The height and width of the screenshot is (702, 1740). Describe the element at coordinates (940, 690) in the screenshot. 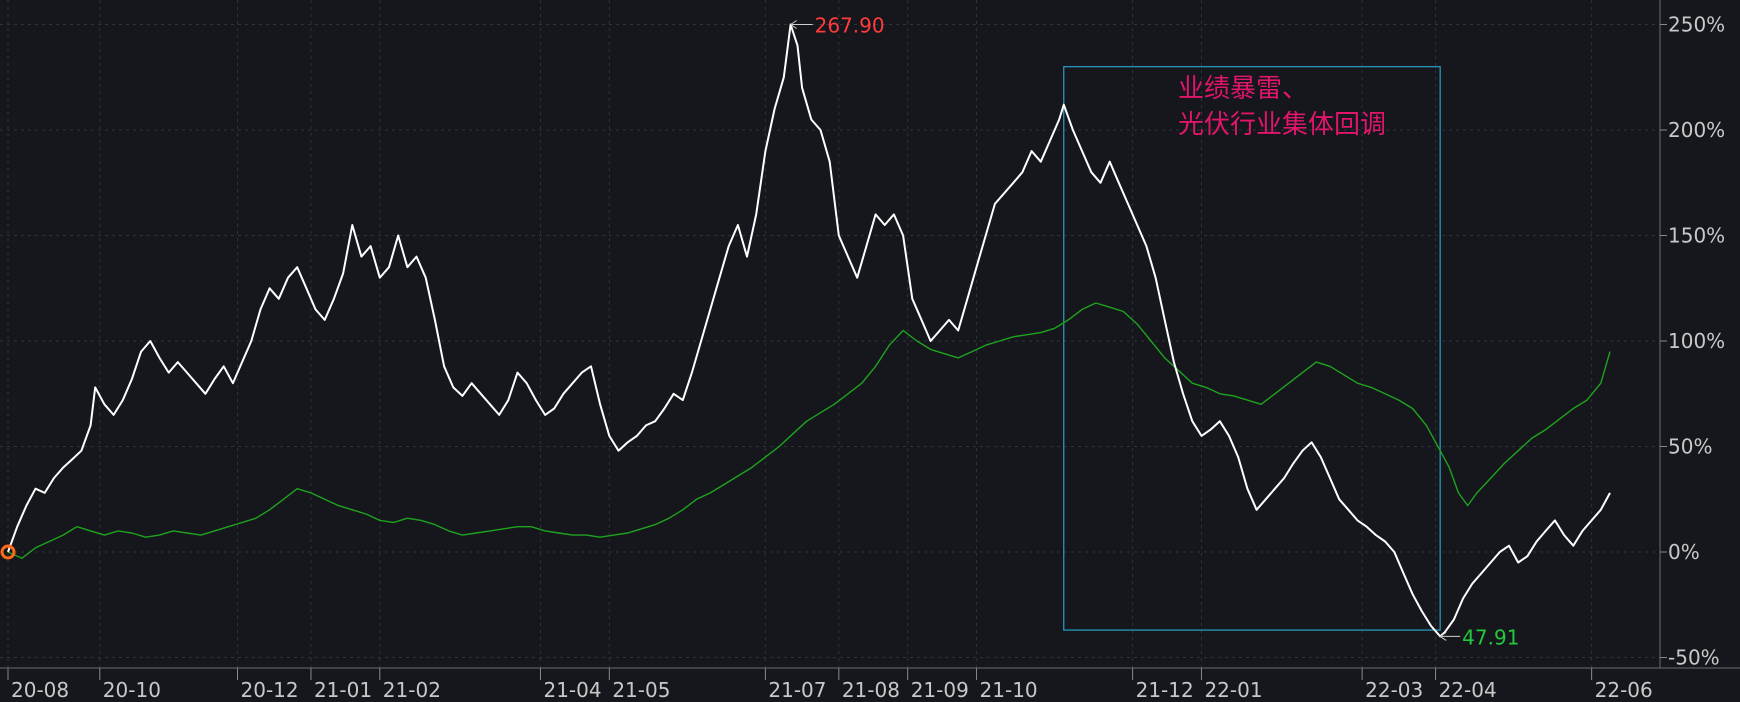

I see `x-tick-label: 21-09` at that location.